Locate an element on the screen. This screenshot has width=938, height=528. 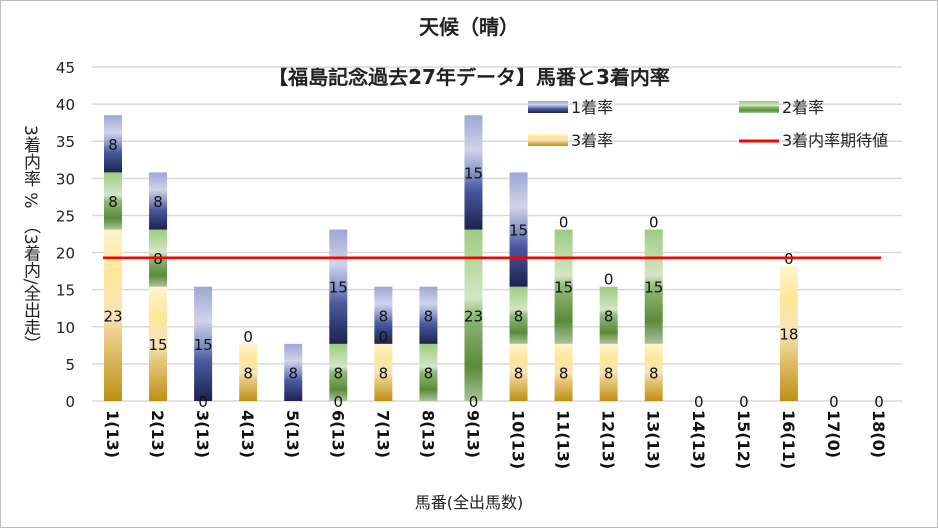
y-tick-label: 45 is located at coordinates (65, 68).